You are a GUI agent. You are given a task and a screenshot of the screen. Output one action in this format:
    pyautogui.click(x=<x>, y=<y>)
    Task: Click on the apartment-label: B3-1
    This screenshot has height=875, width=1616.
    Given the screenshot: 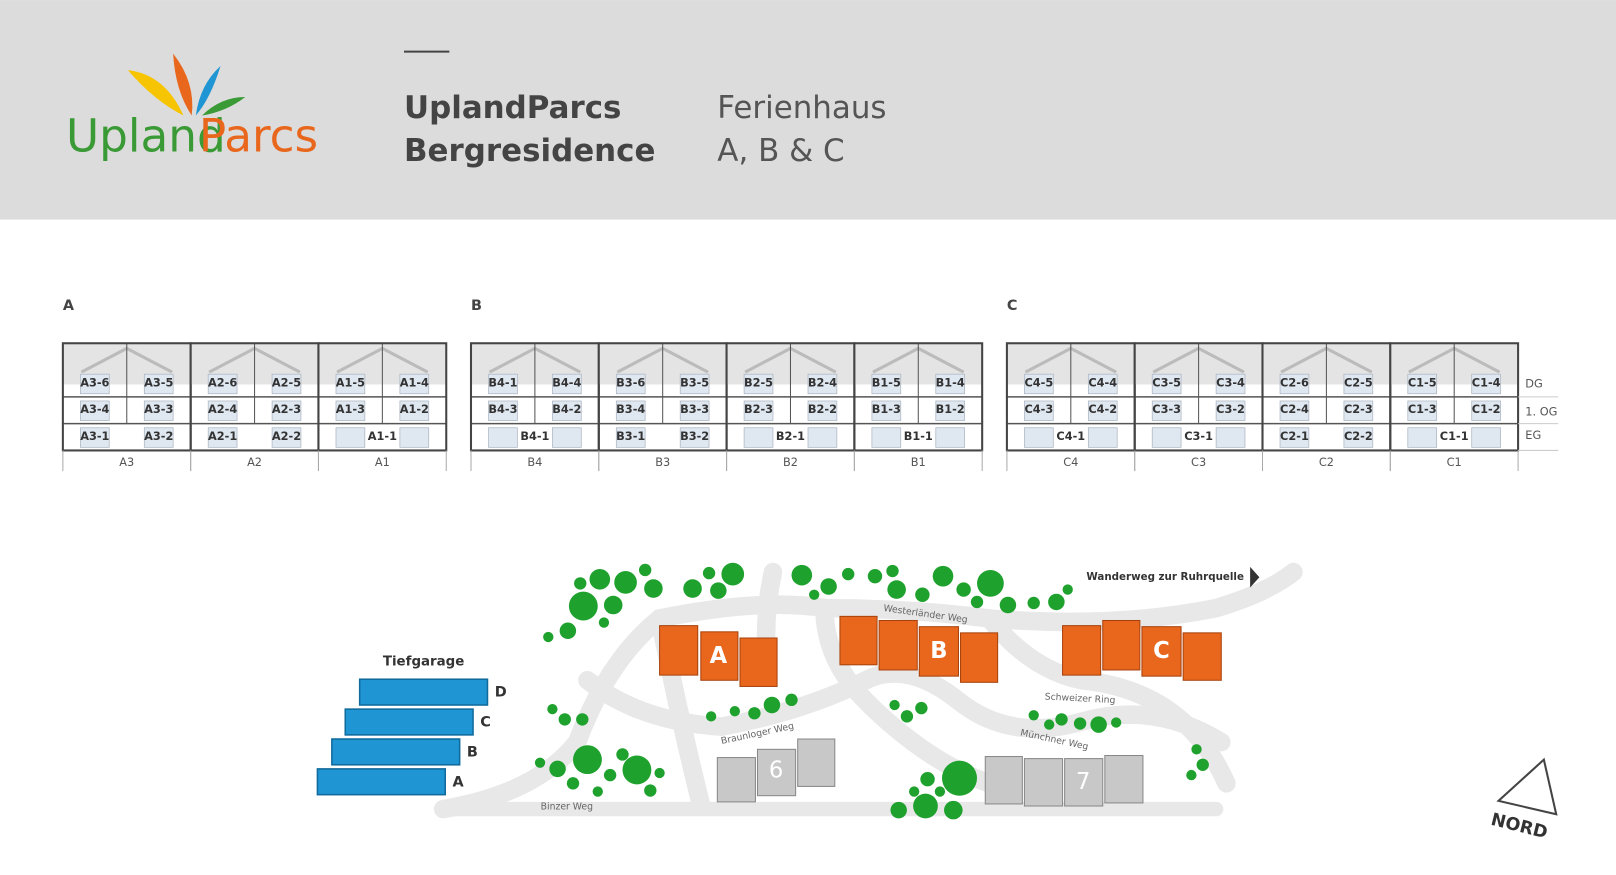 What is the action you would take?
    pyautogui.click(x=630, y=436)
    